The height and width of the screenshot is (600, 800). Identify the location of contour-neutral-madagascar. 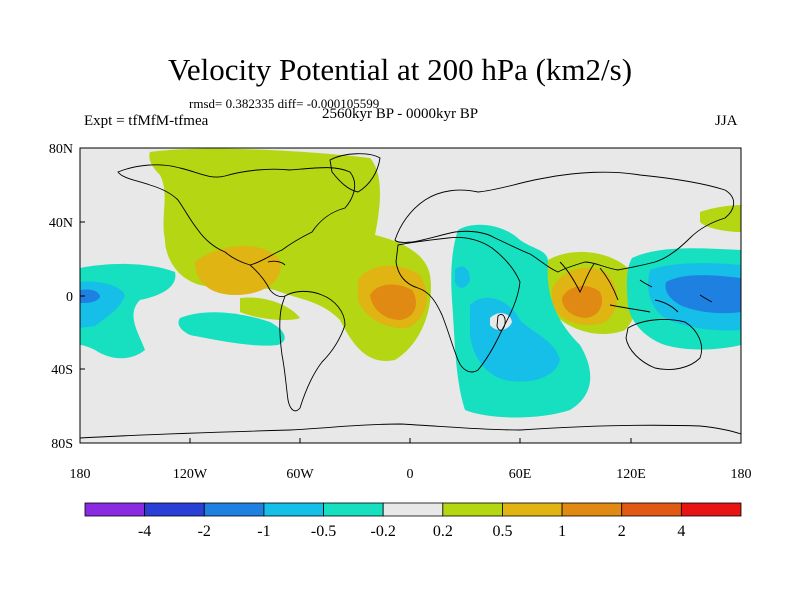
(501, 321).